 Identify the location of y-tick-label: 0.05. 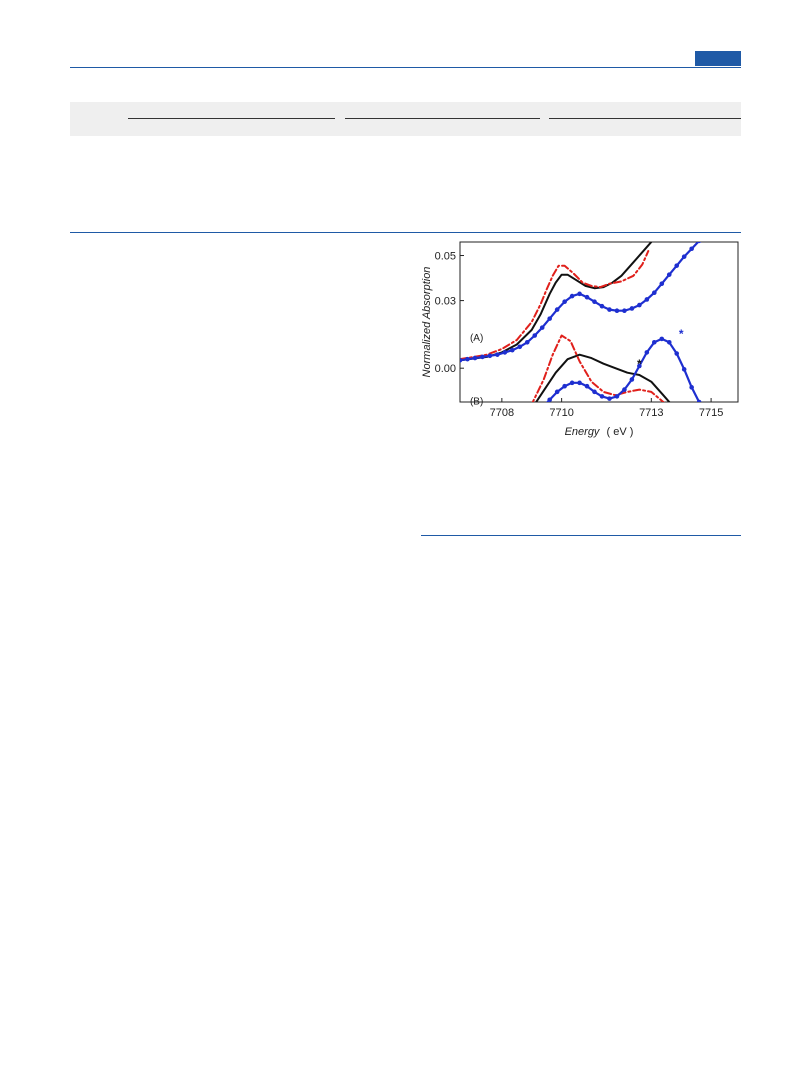
(445, 257).